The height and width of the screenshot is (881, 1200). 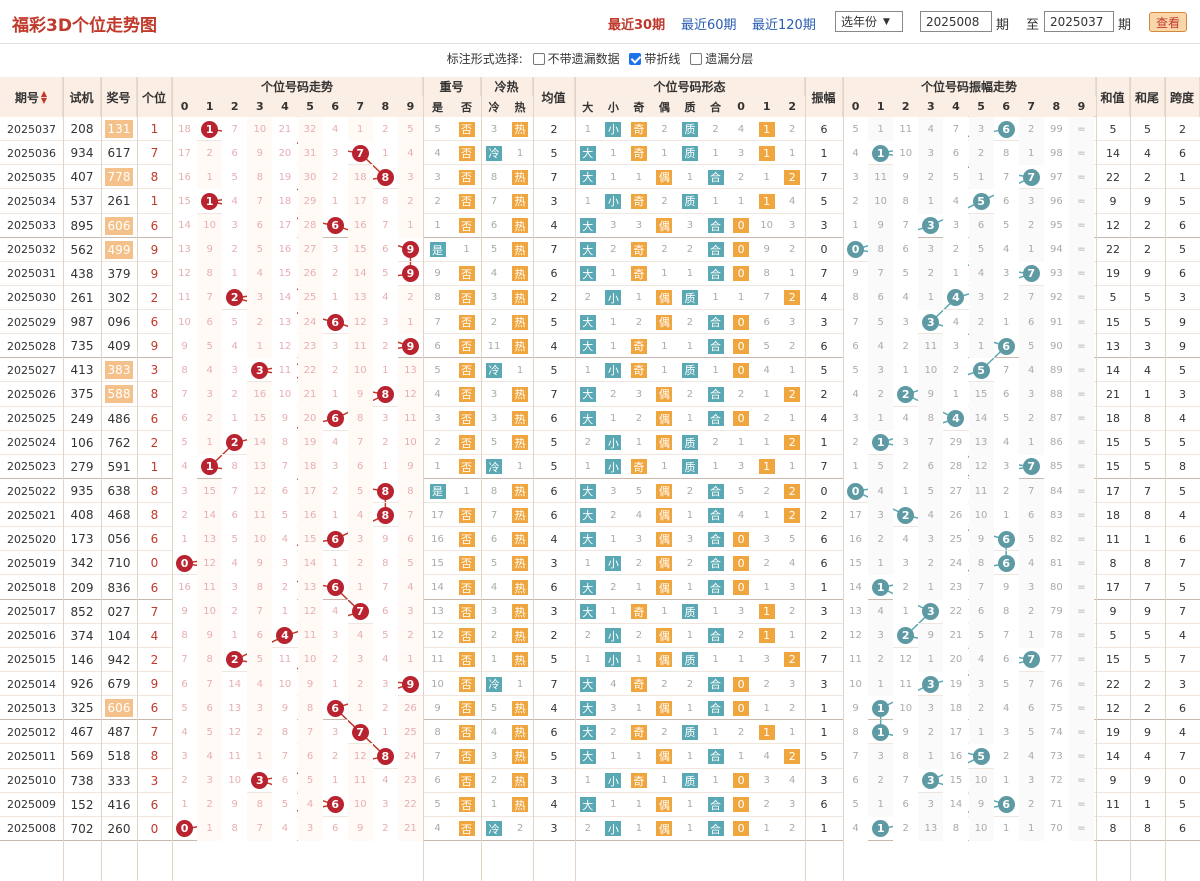 What do you see at coordinates (466, 636) in the screenshot?
I see `row-repeat-no: 否` at bounding box center [466, 636].